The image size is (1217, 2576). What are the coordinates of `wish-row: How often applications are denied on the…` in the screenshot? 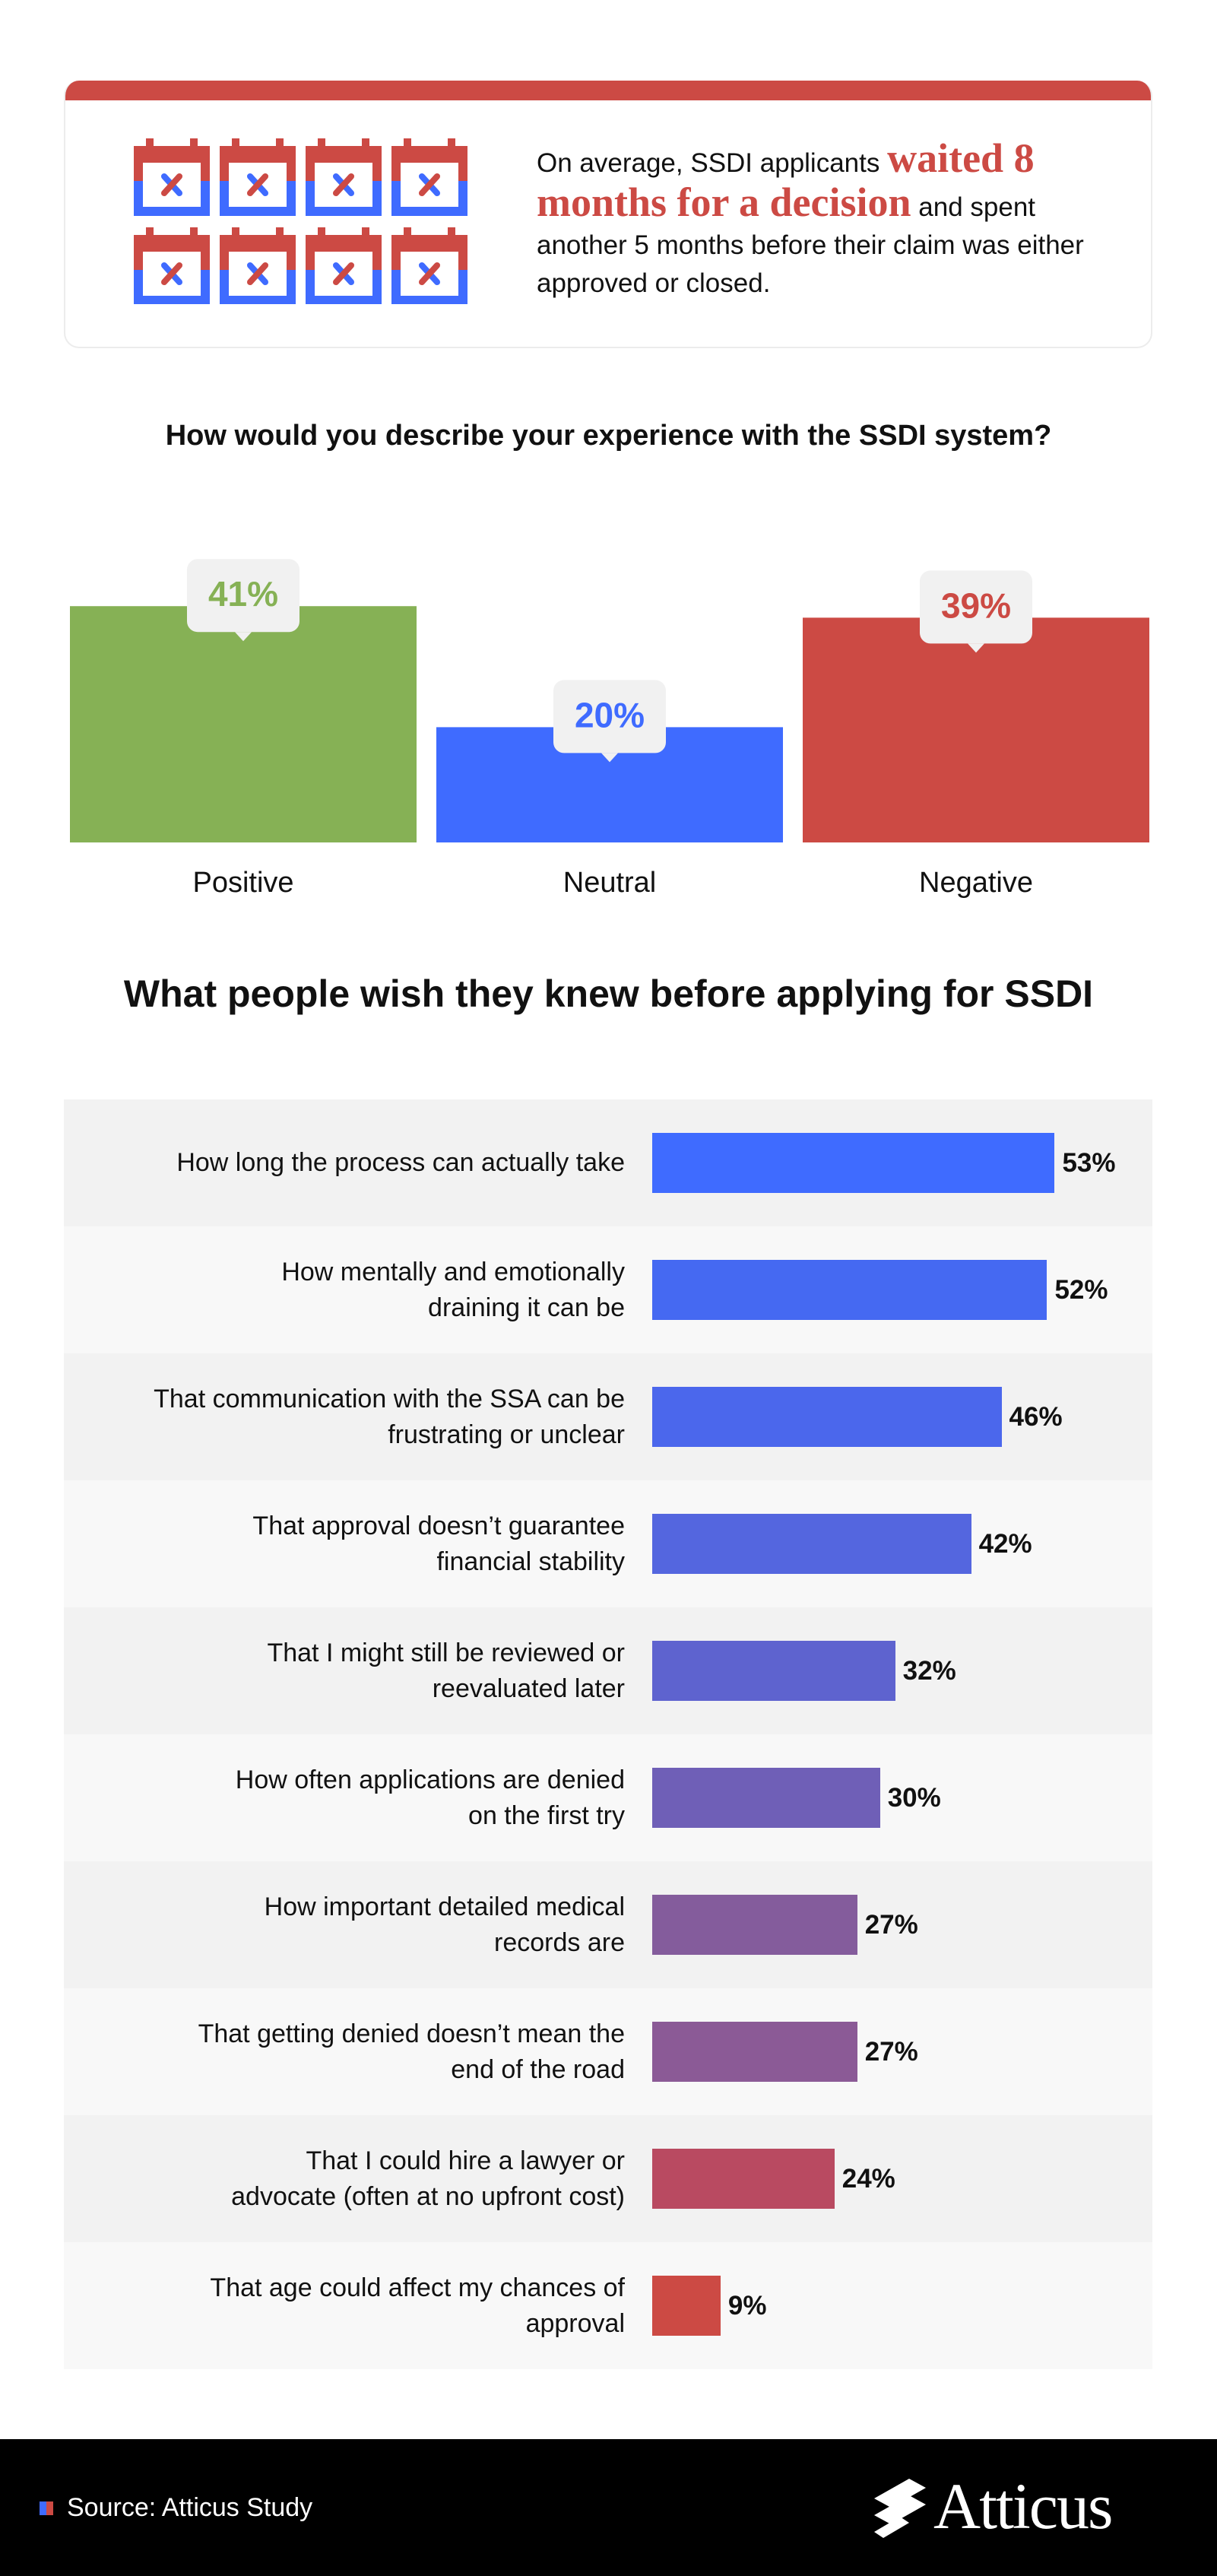 It's located at (608, 1798).